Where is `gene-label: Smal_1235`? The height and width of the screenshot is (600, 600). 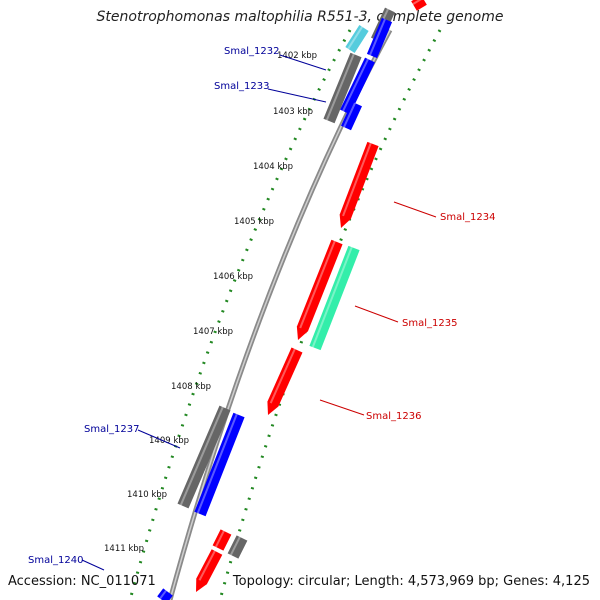 gene-label: Smal_1235 is located at coordinates (429, 323).